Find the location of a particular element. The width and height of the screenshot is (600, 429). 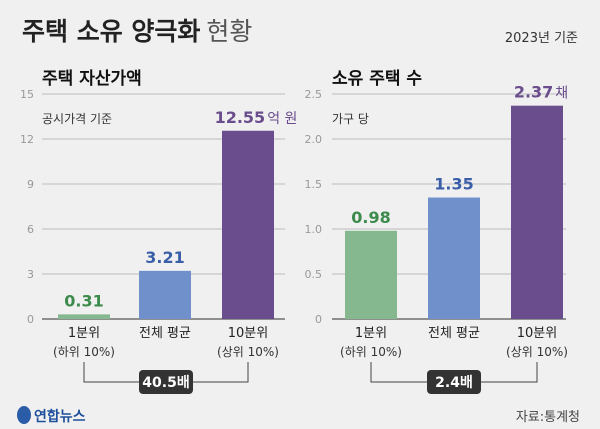

chart-title: 소유 주택 수 is located at coordinates (377, 79).